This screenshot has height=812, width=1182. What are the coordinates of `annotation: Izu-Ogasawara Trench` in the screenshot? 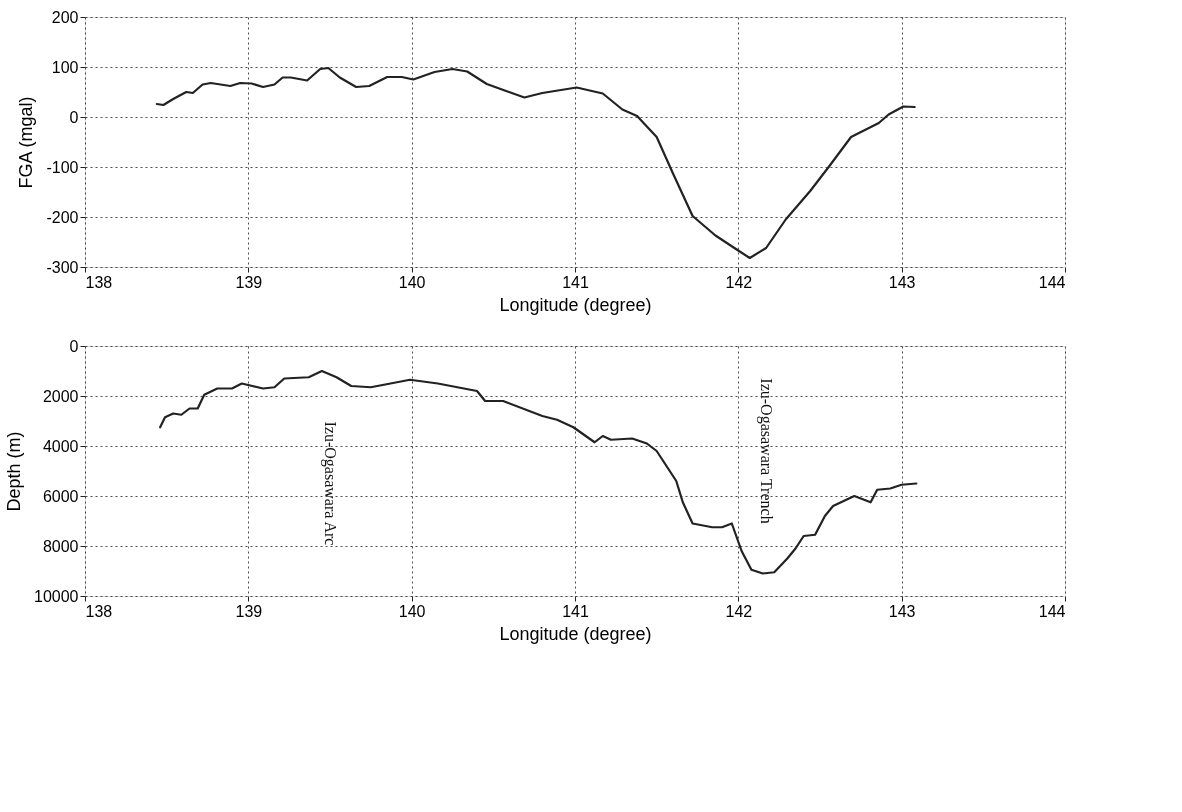 It's located at (766, 451).